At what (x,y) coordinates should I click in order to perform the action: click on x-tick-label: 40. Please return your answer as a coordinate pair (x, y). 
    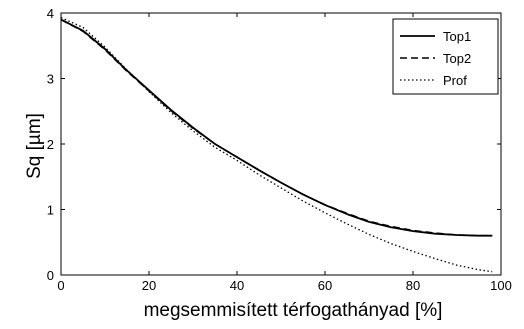
    Looking at the image, I should click on (237, 285).